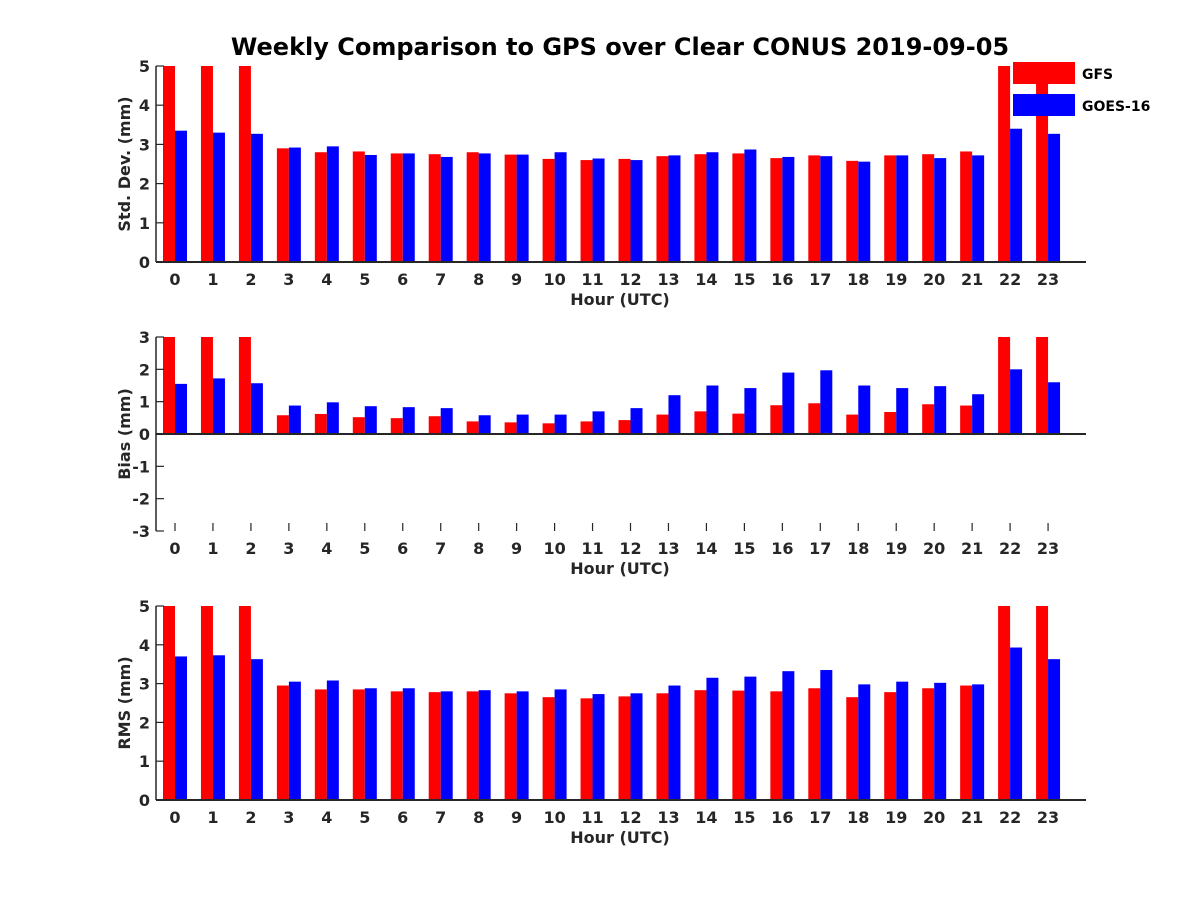 The width and height of the screenshot is (1200, 900). What do you see at coordinates (1081, 89) in the screenshot?
I see `legend: GFS GOES-16` at bounding box center [1081, 89].